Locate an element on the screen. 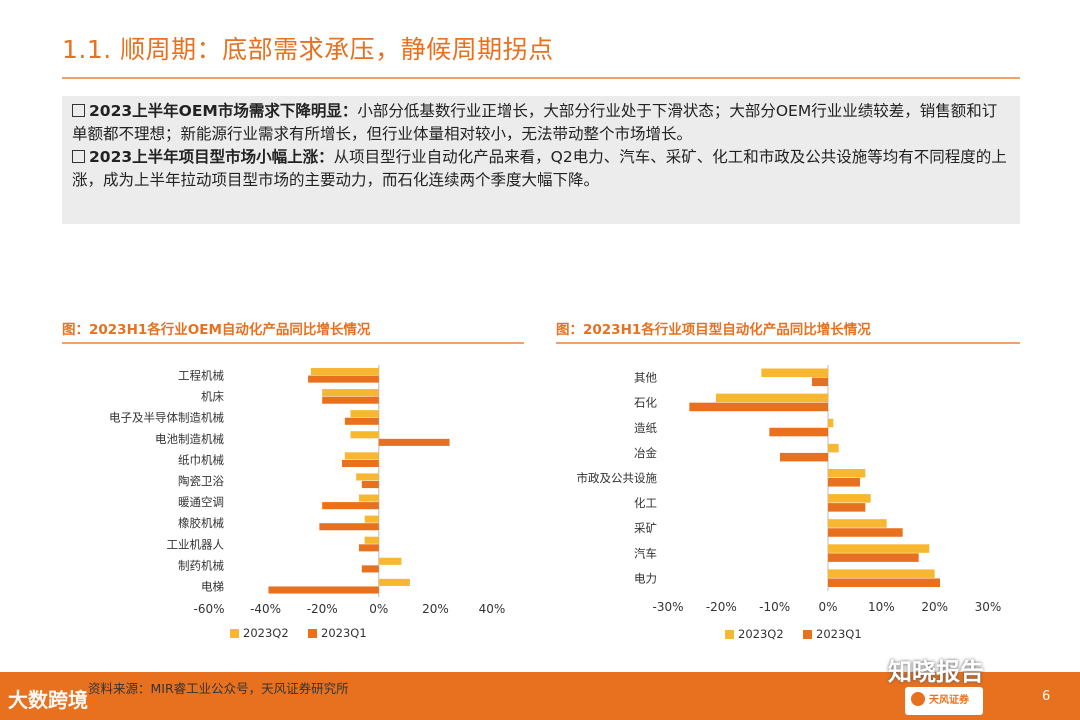 The height and width of the screenshot is (720, 1080). category-label: 机床 is located at coordinates (212, 397).